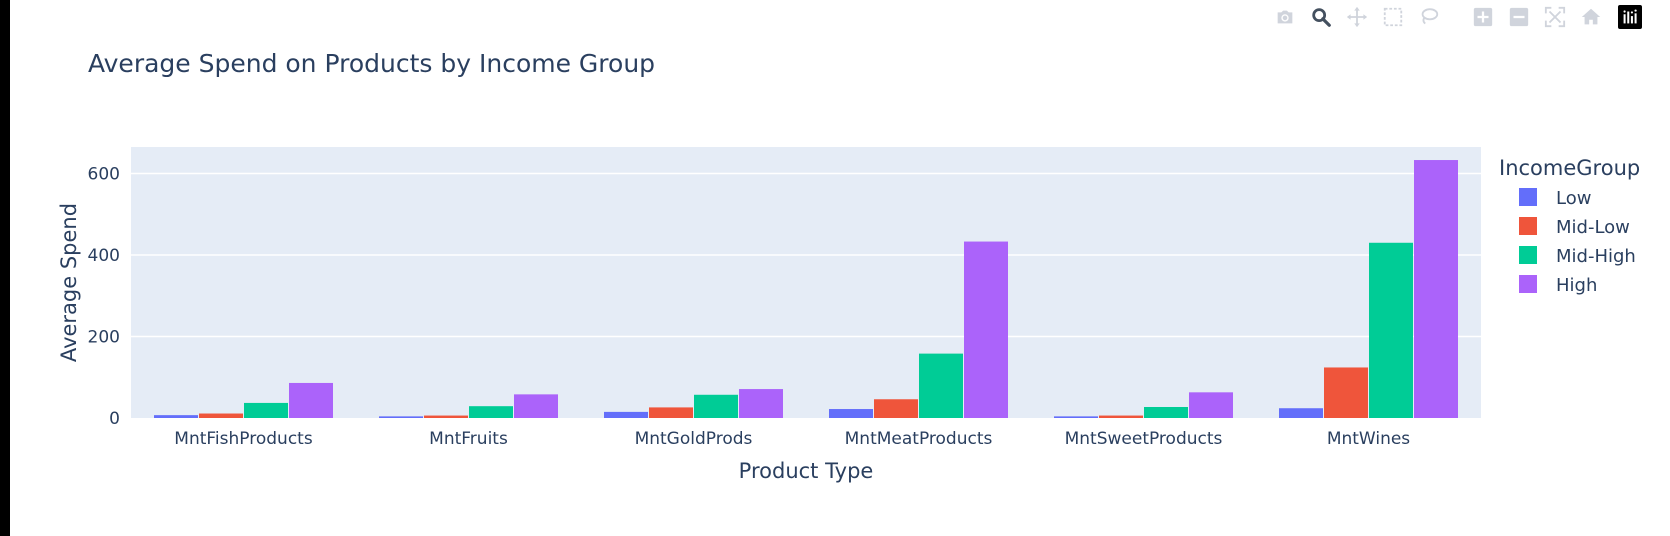 The image size is (1670, 536). What do you see at coordinates (104, 174) in the screenshot?
I see `y-tick-label: 600` at bounding box center [104, 174].